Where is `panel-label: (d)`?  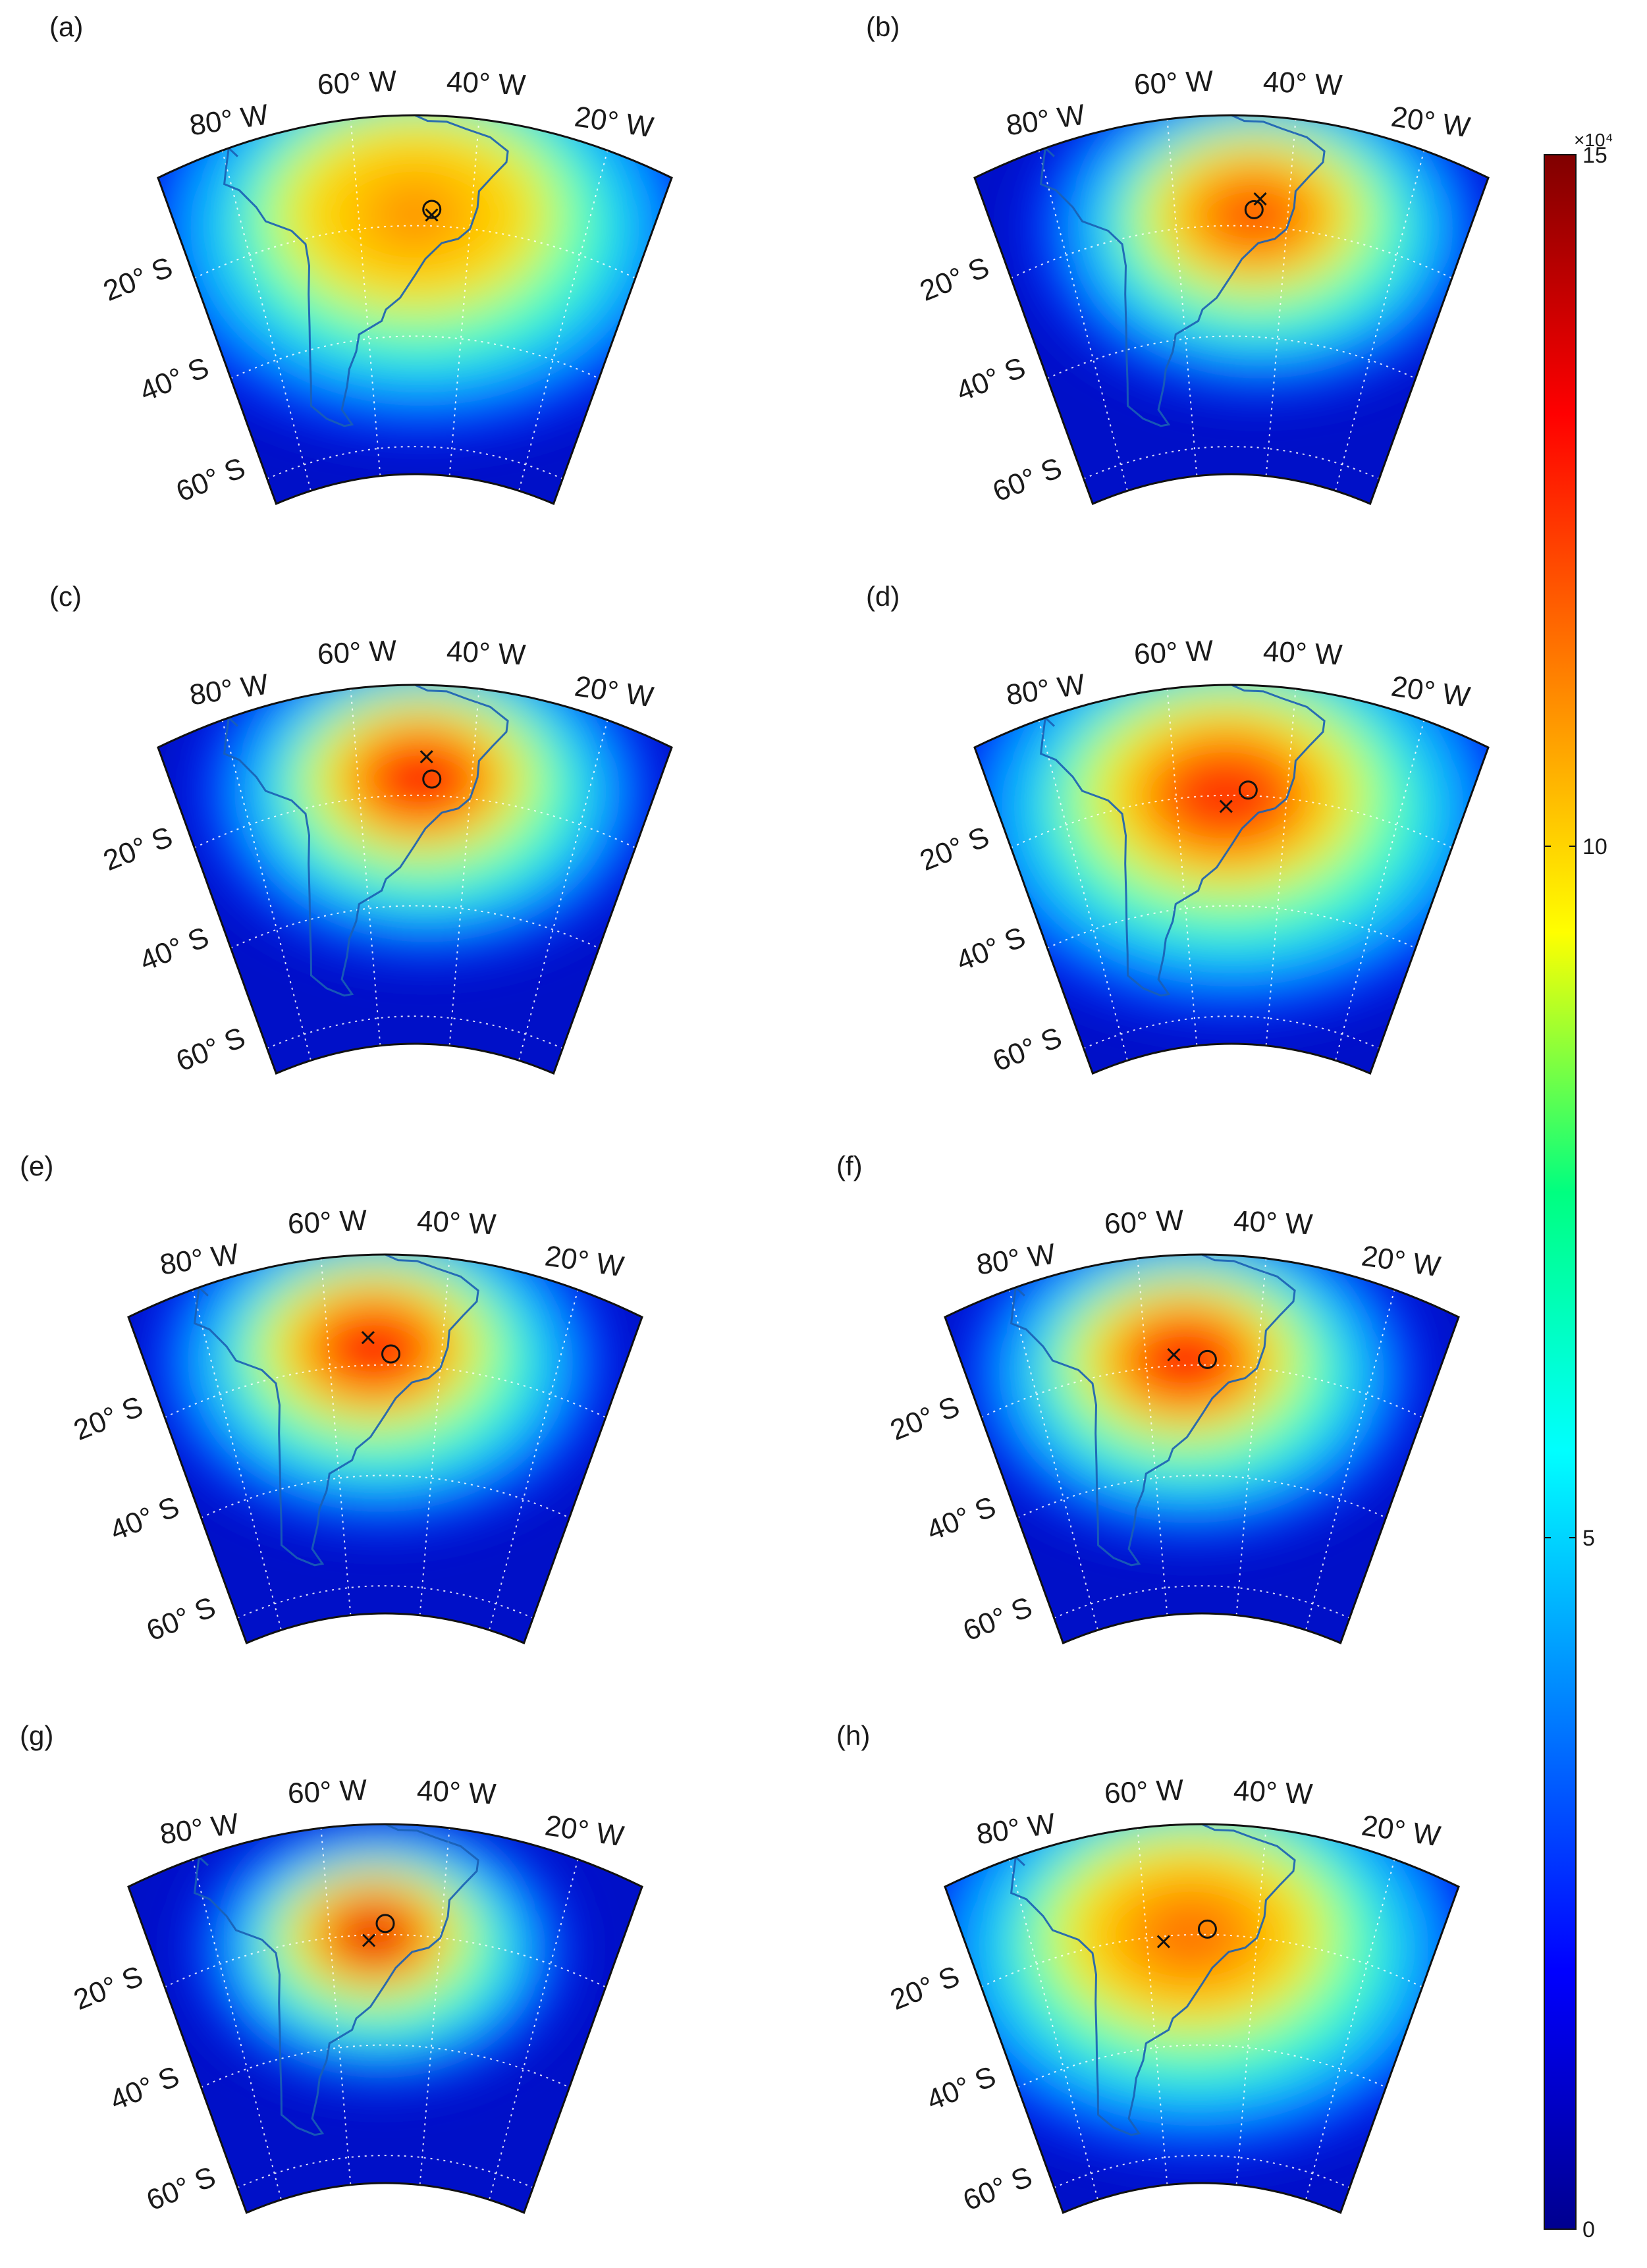 panel-label: (d) is located at coordinates (883, 596).